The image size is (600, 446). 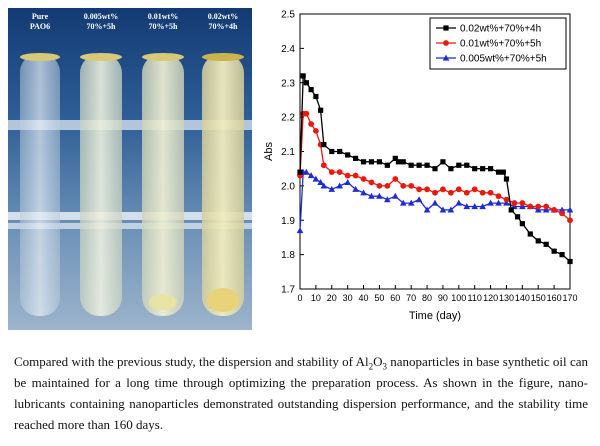 I want to click on x-tick-label: 130, so click(x=506, y=298).